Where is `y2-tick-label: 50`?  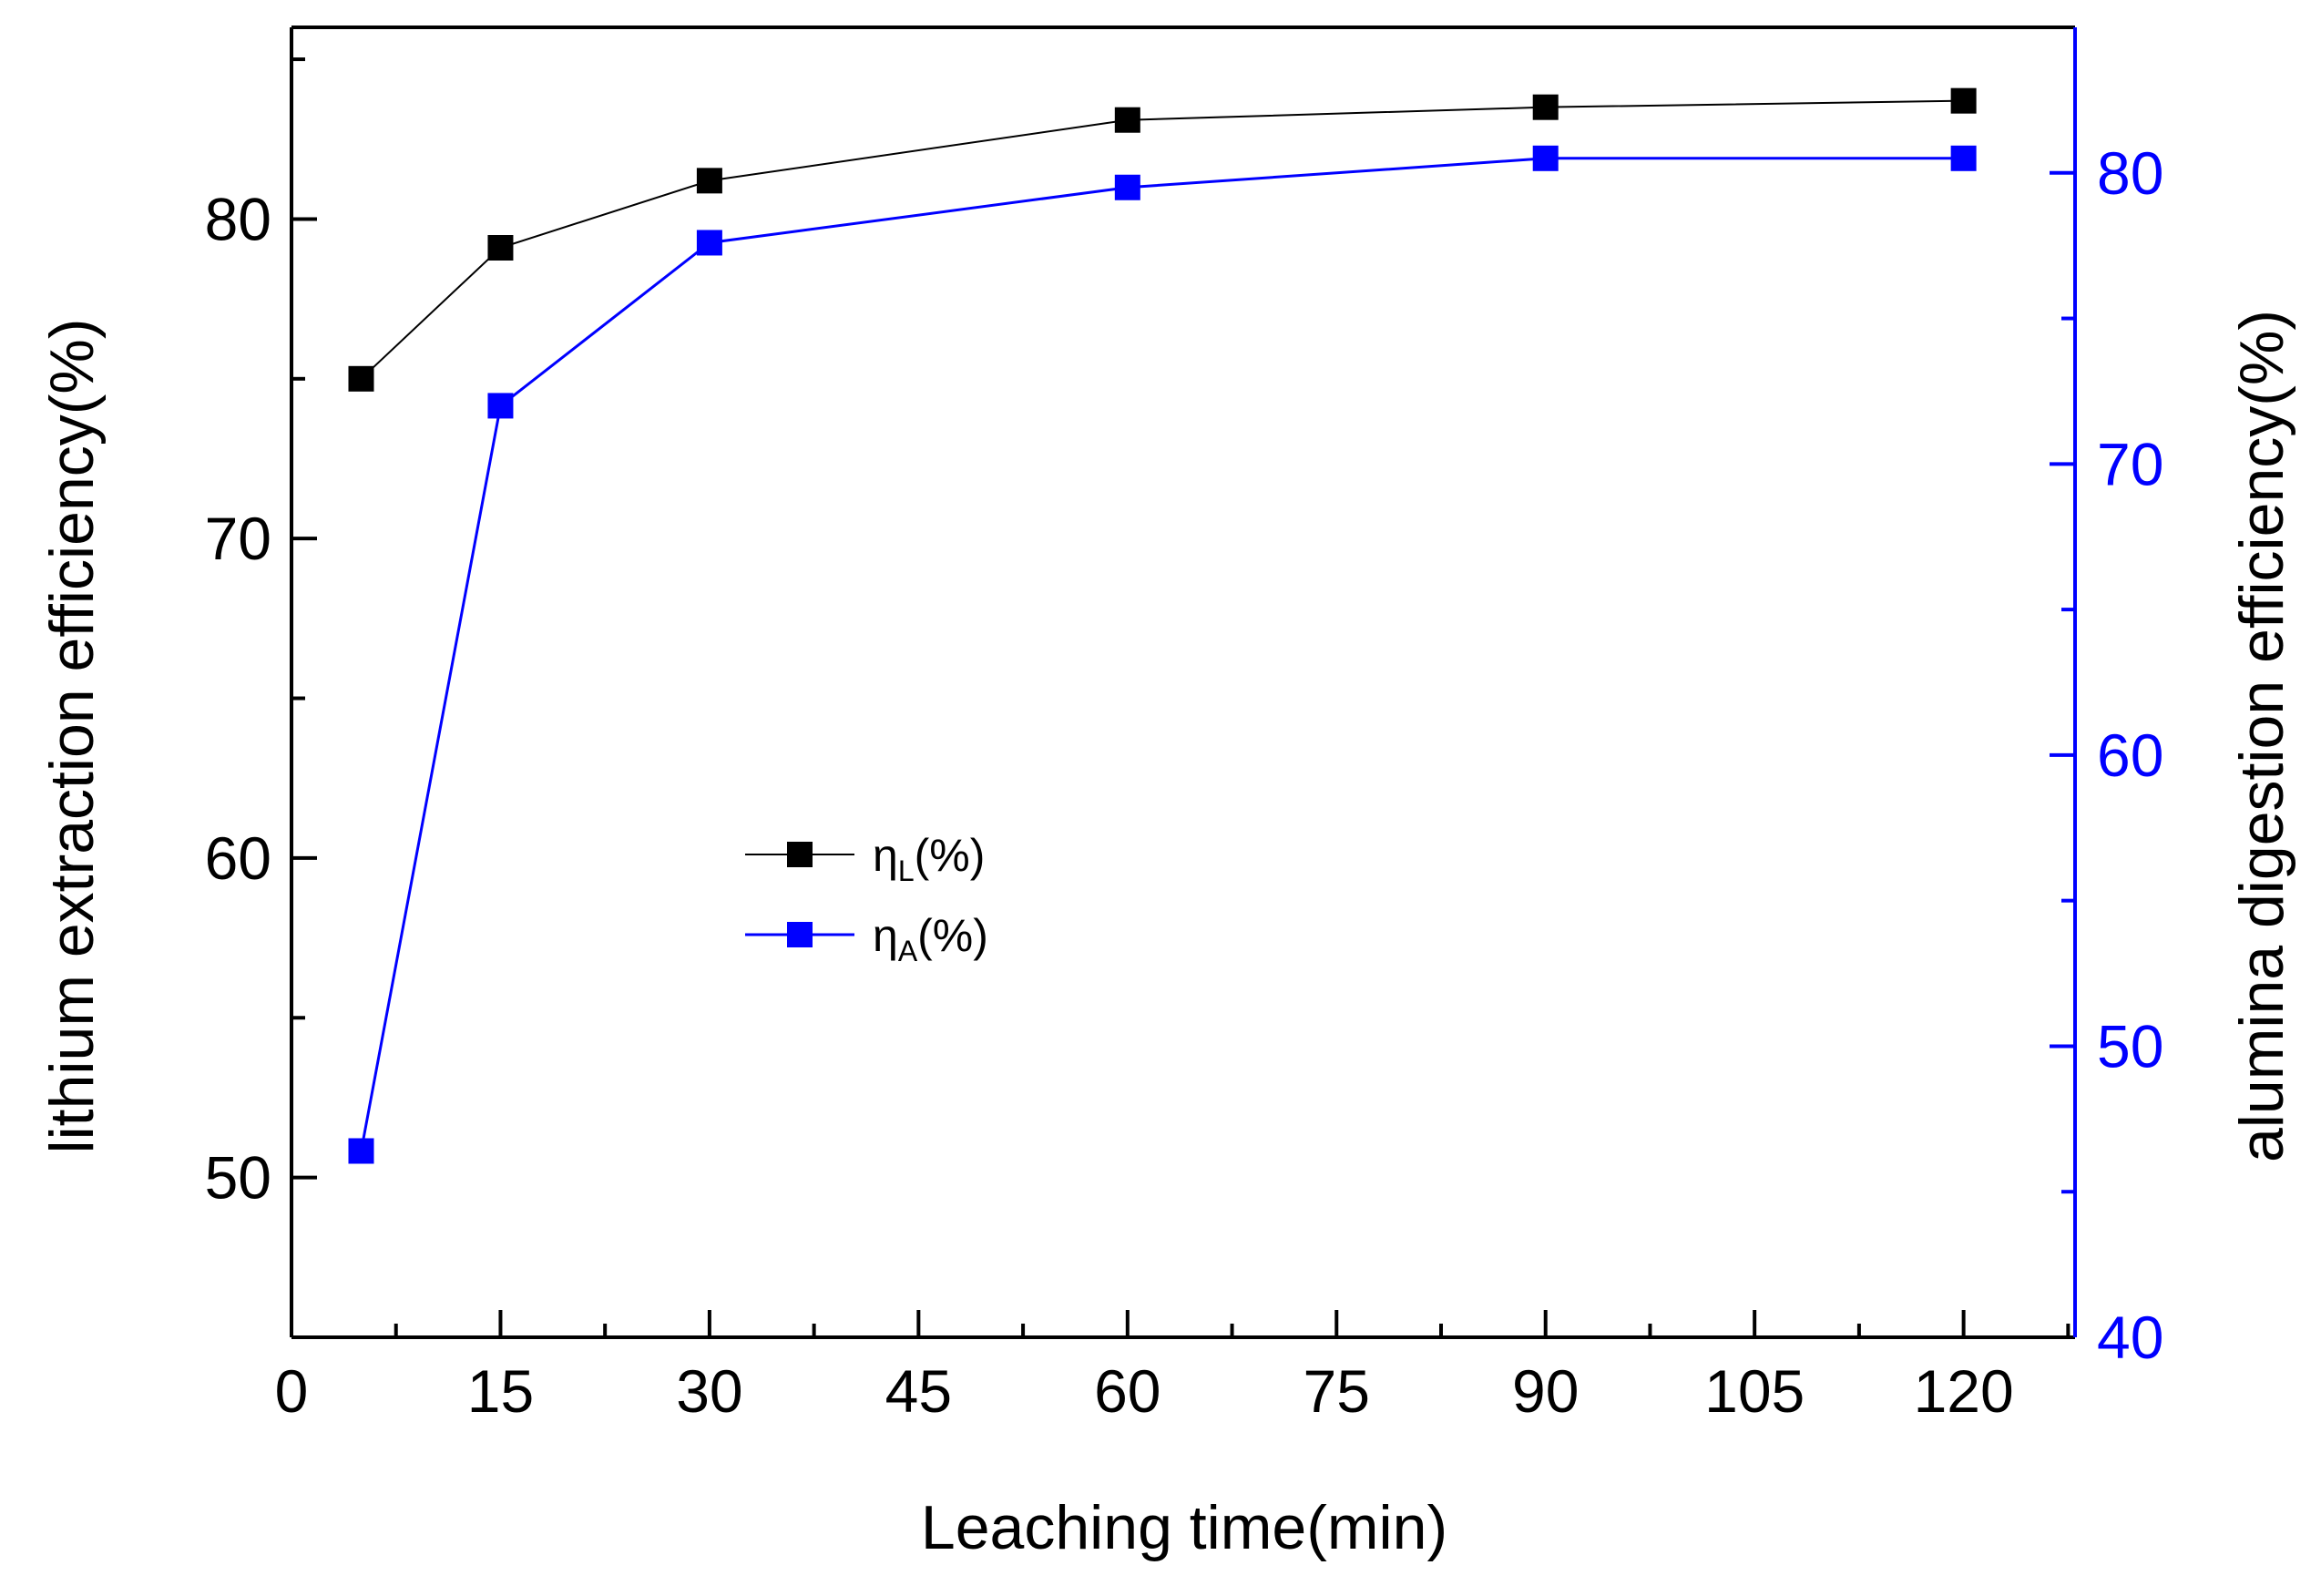 y2-tick-label: 50 is located at coordinates (2130, 1046).